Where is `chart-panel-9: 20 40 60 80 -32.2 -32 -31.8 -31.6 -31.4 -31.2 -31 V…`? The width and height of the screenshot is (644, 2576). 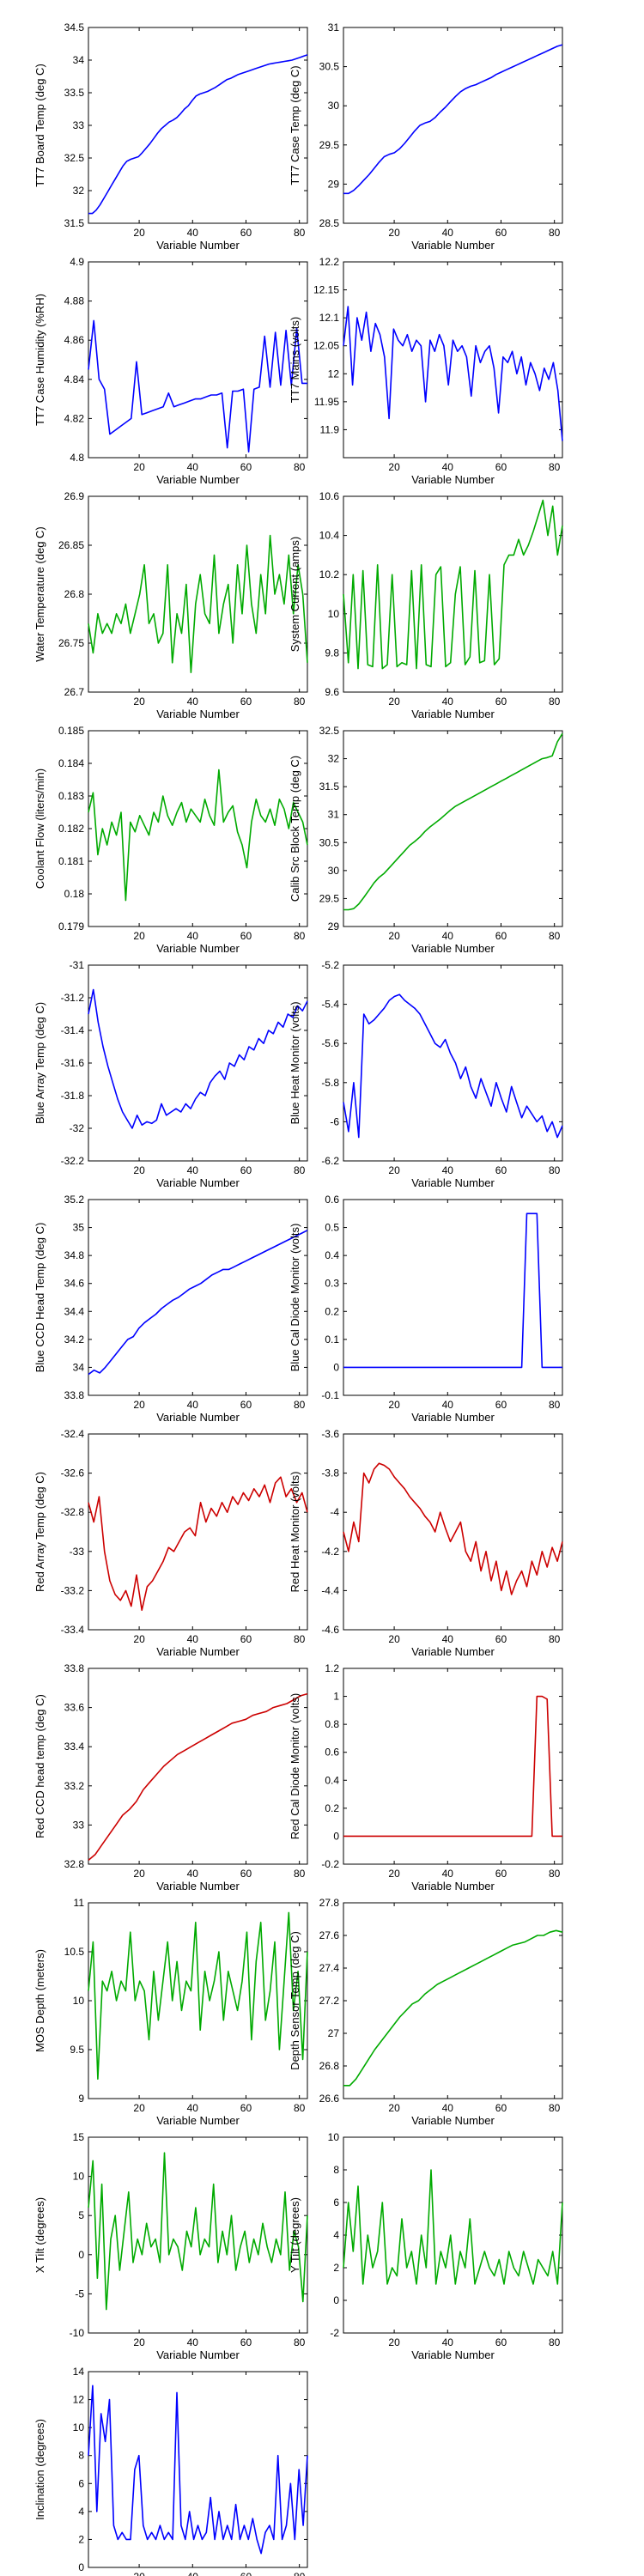 chart-panel-9: 20 40 60 80 -32.2 -32 -31.8 -31.6 -31.4 -31.2 -31 V… is located at coordinates (170, 1074).